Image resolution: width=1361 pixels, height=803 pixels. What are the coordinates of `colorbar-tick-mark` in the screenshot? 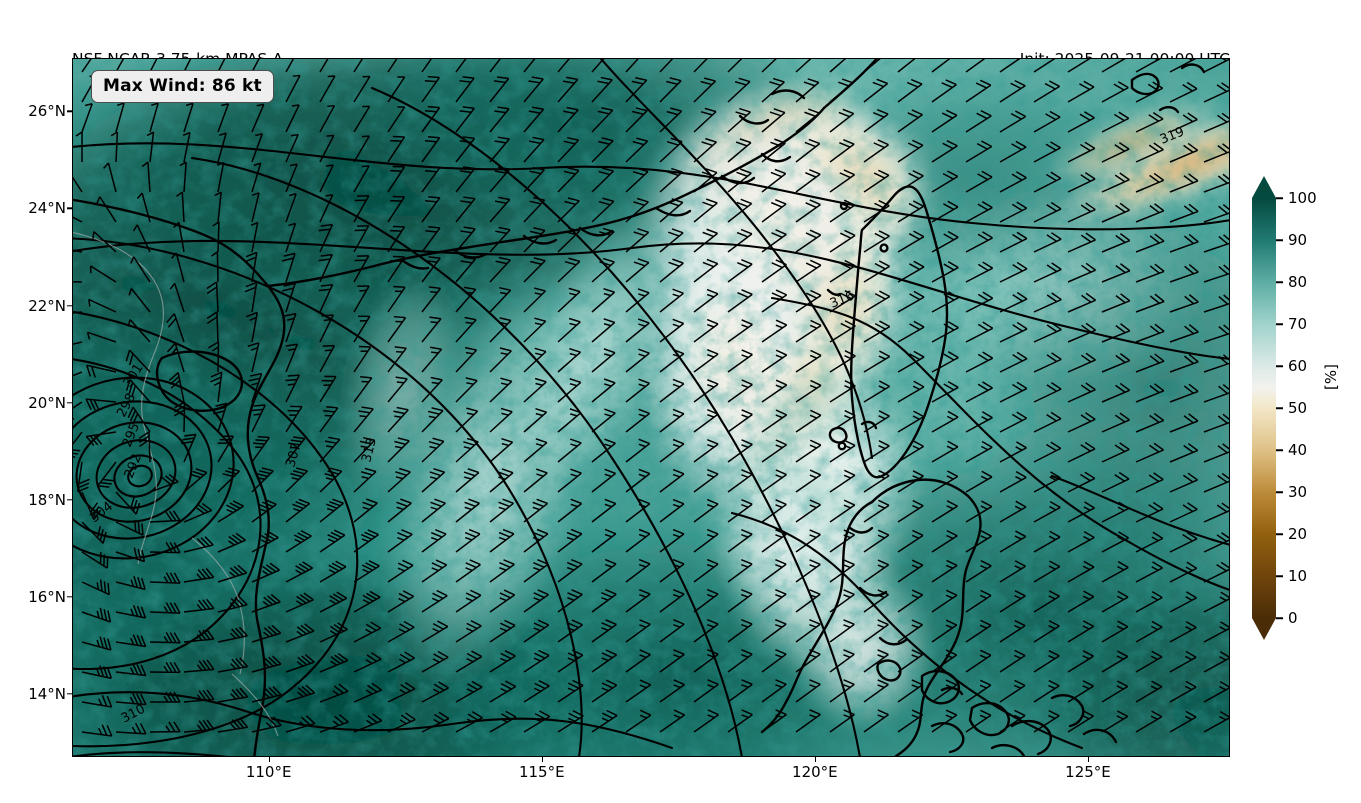 It's located at (1279, 240).